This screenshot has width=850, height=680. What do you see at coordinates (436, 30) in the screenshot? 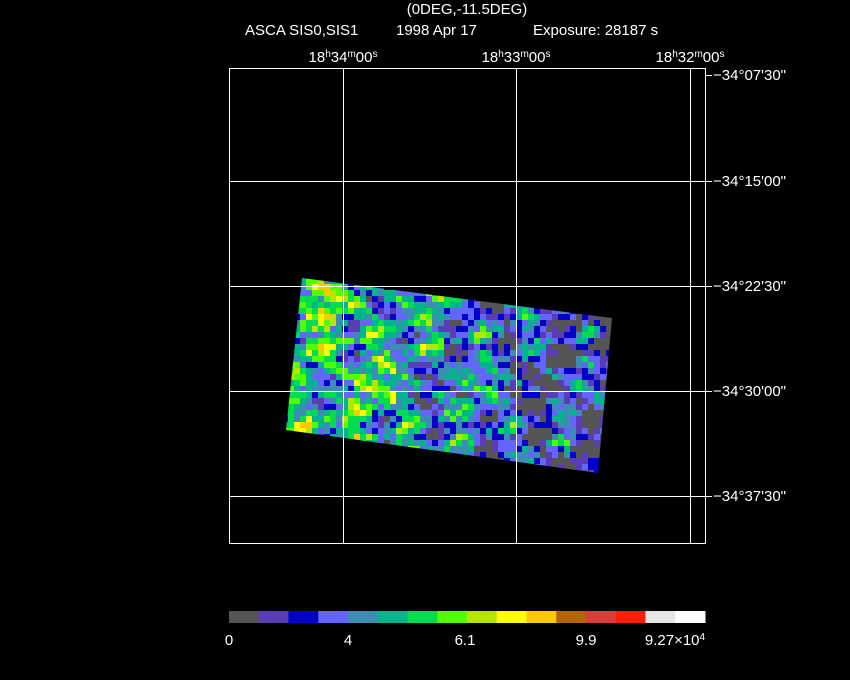
I see `date: 1998 Apr 17` at bounding box center [436, 30].